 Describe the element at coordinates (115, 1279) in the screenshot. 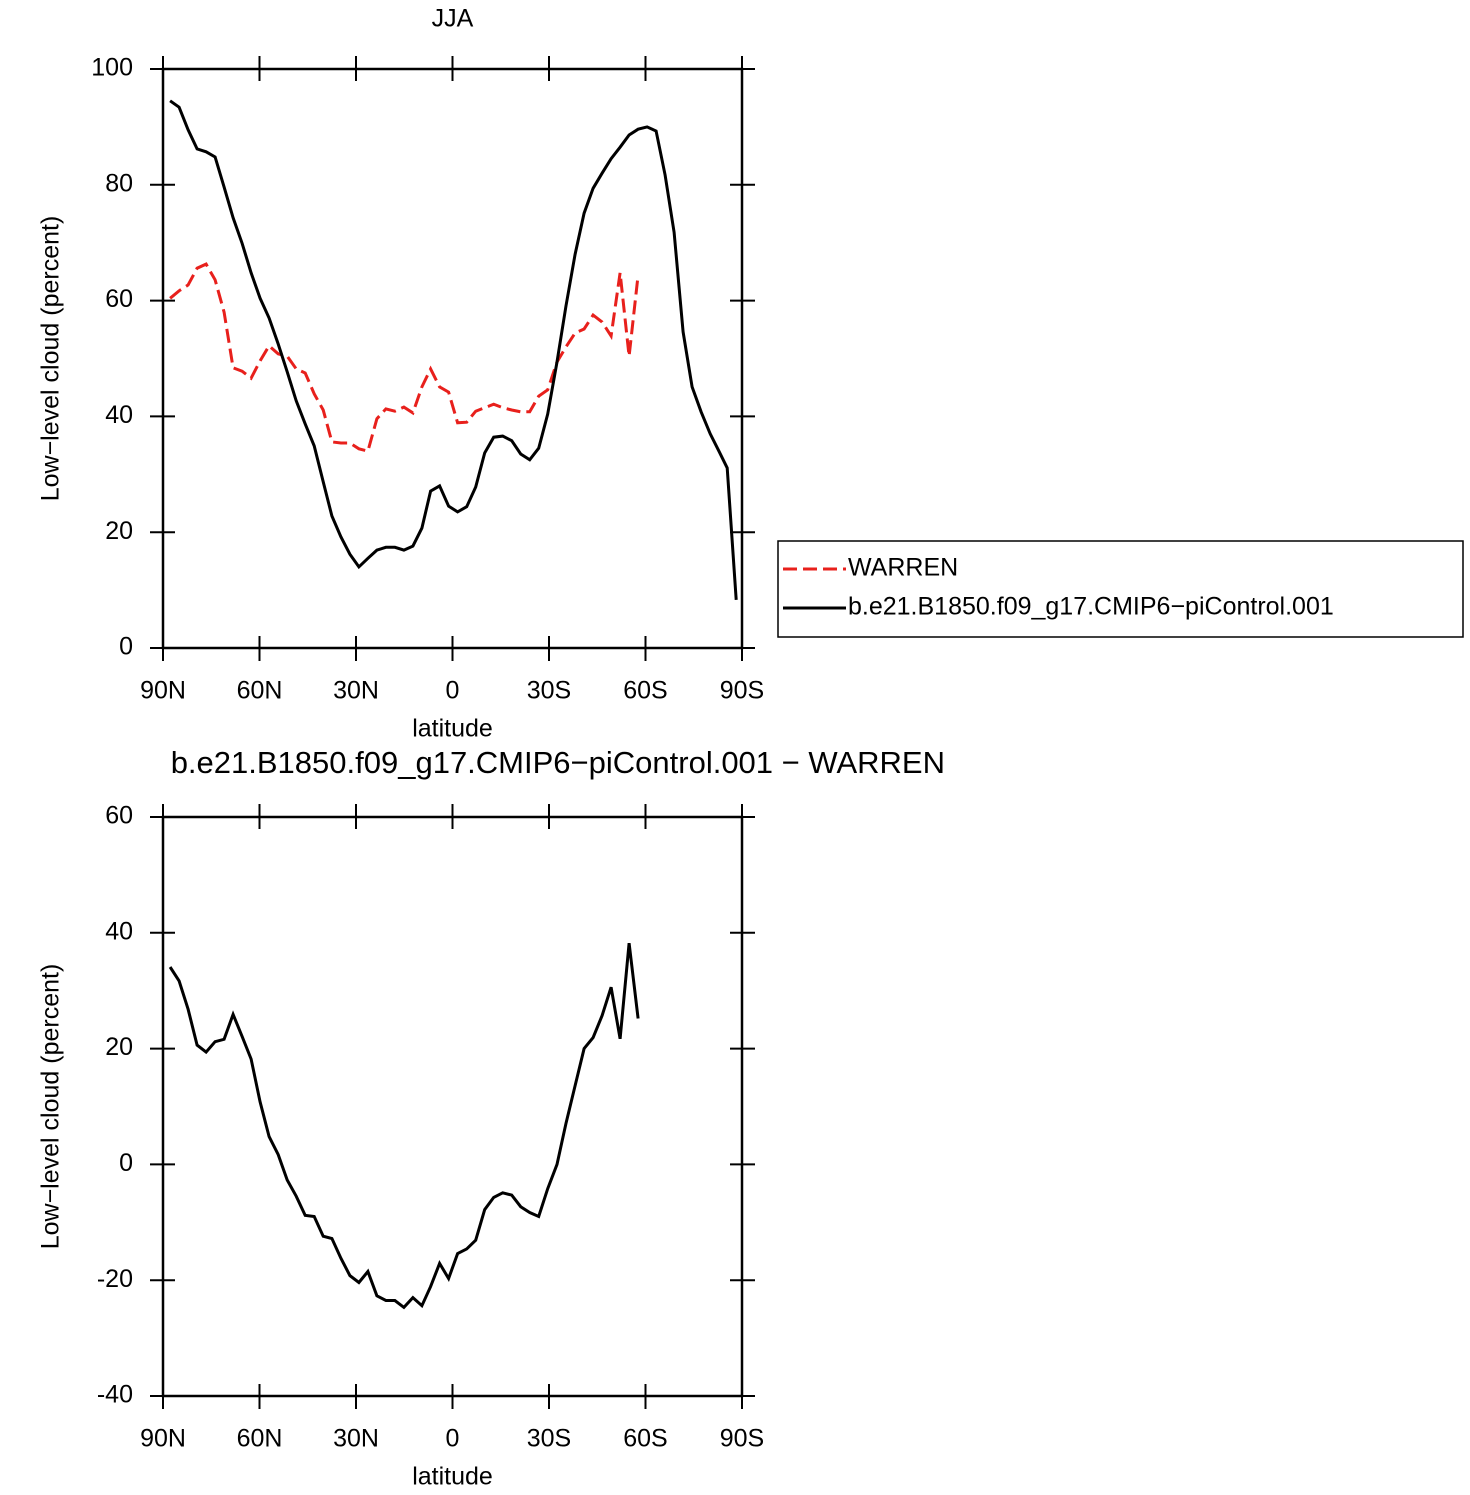

I see `y-tick-label: -20` at that location.